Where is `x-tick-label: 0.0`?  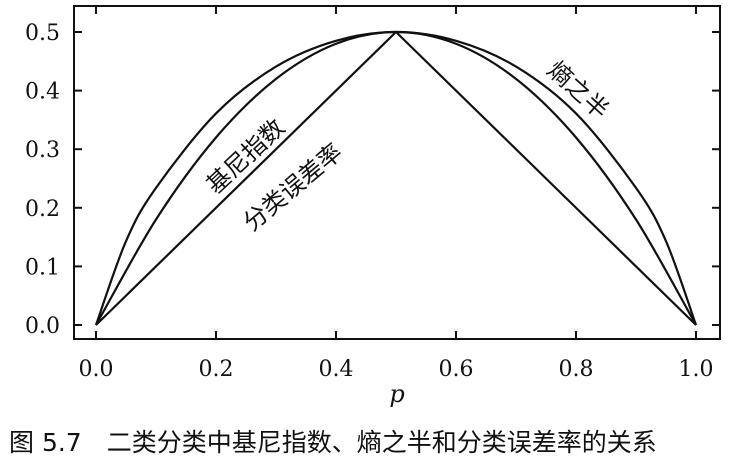 x-tick-label: 0.0 is located at coordinates (96, 369).